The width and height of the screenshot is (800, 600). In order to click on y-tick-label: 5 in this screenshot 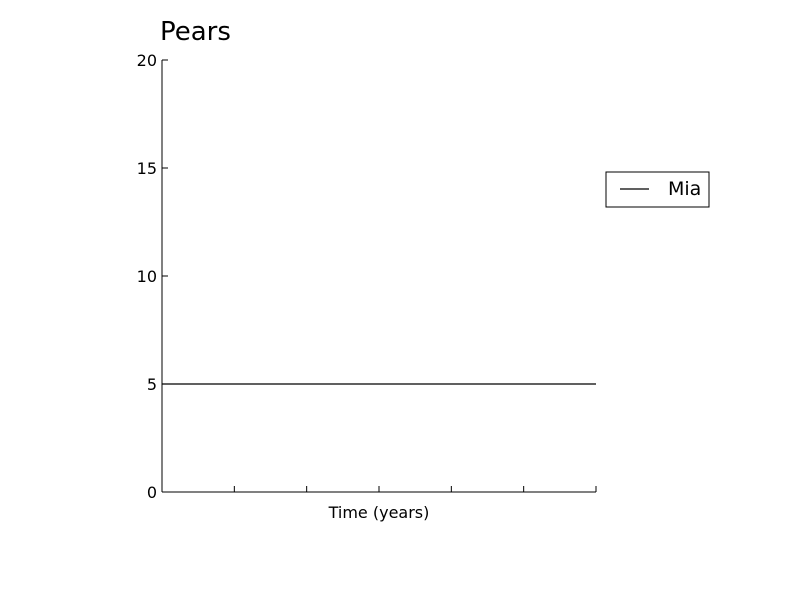, I will do `click(152, 384)`.